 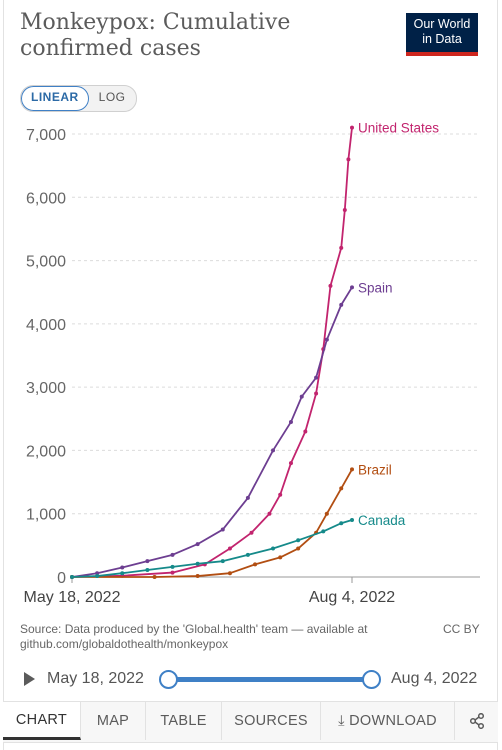 What do you see at coordinates (46, 515) in the screenshot?
I see `y-tick-label: 1,000` at bounding box center [46, 515].